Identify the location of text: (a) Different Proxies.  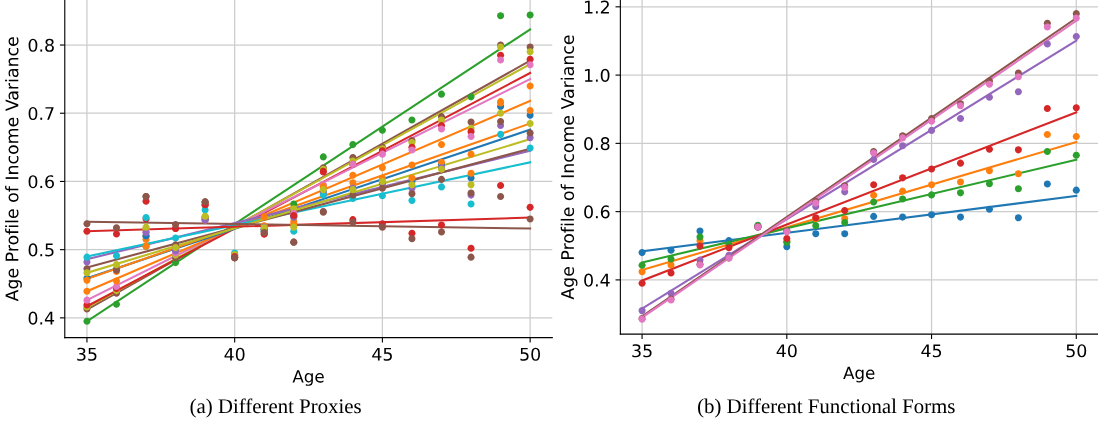
(275, 408).